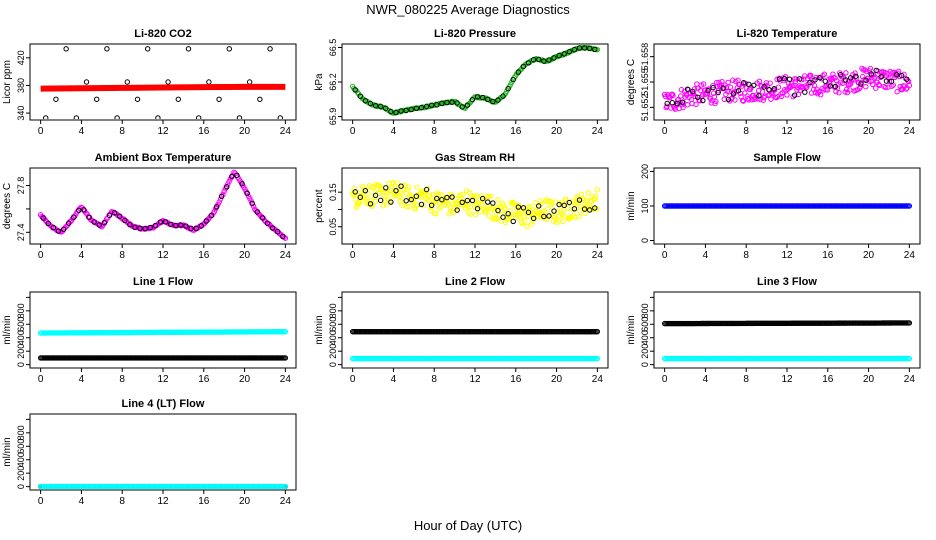 Image resolution: width=936 pixels, height=540 pixels. I want to click on x-tick-label: 12, so click(163, 255).